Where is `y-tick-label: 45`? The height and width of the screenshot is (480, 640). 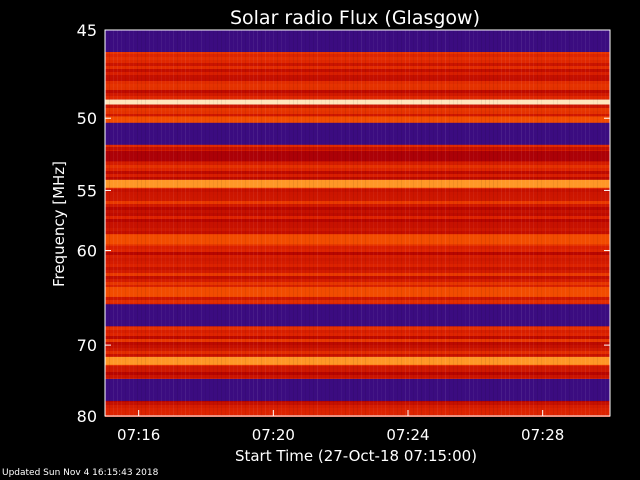 y-tick-label: 45 is located at coordinates (87, 30).